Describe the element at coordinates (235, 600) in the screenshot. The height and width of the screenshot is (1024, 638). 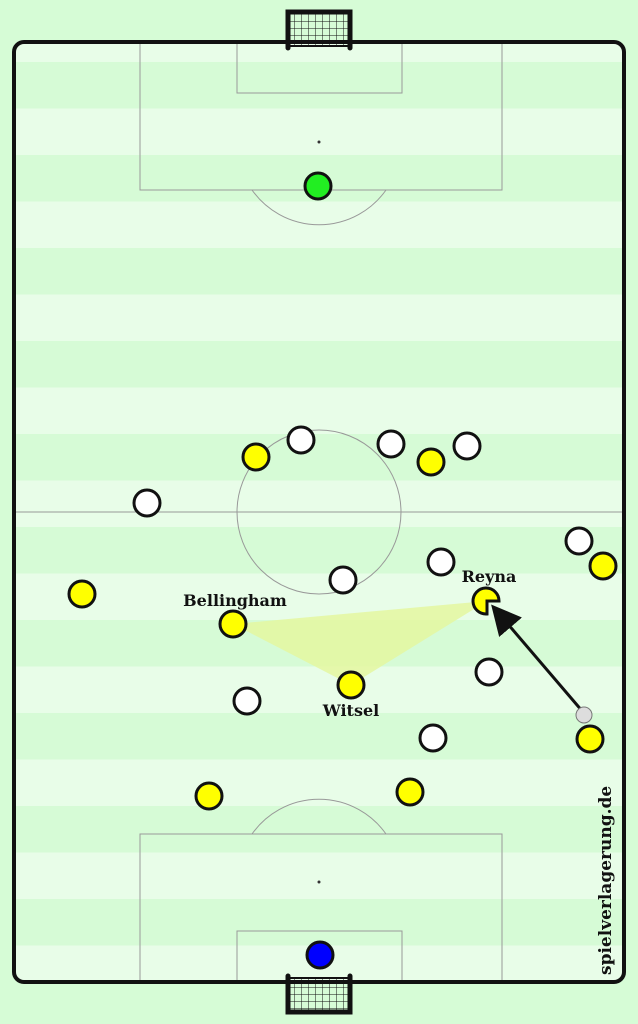
I see `label-bellingham: Bellingham` at that location.